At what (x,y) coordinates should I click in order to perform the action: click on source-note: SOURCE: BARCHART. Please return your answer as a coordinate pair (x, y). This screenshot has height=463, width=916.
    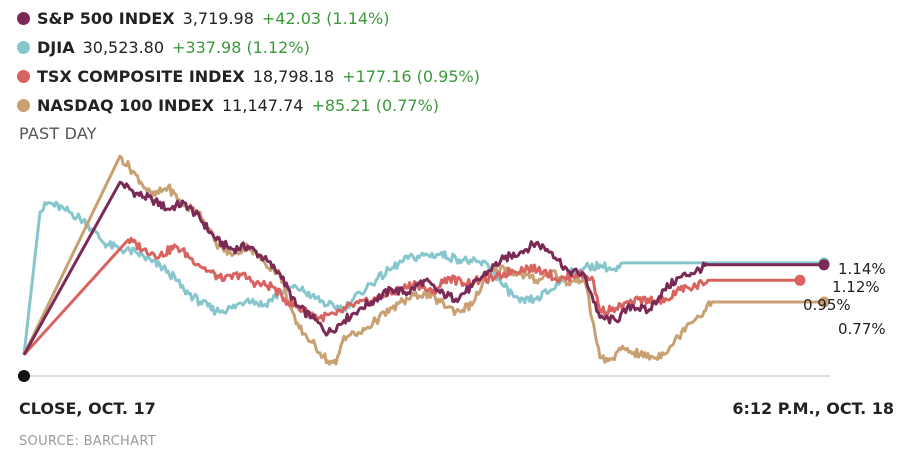
    Looking at the image, I should click on (87, 441).